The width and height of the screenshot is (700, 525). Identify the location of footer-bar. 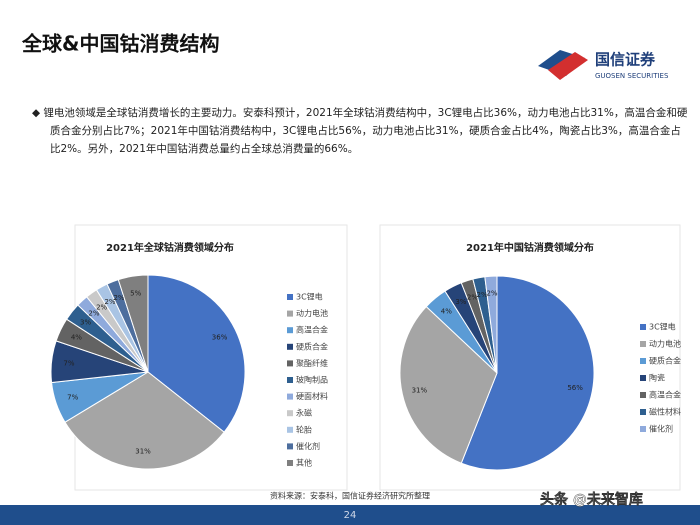
(350, 515).